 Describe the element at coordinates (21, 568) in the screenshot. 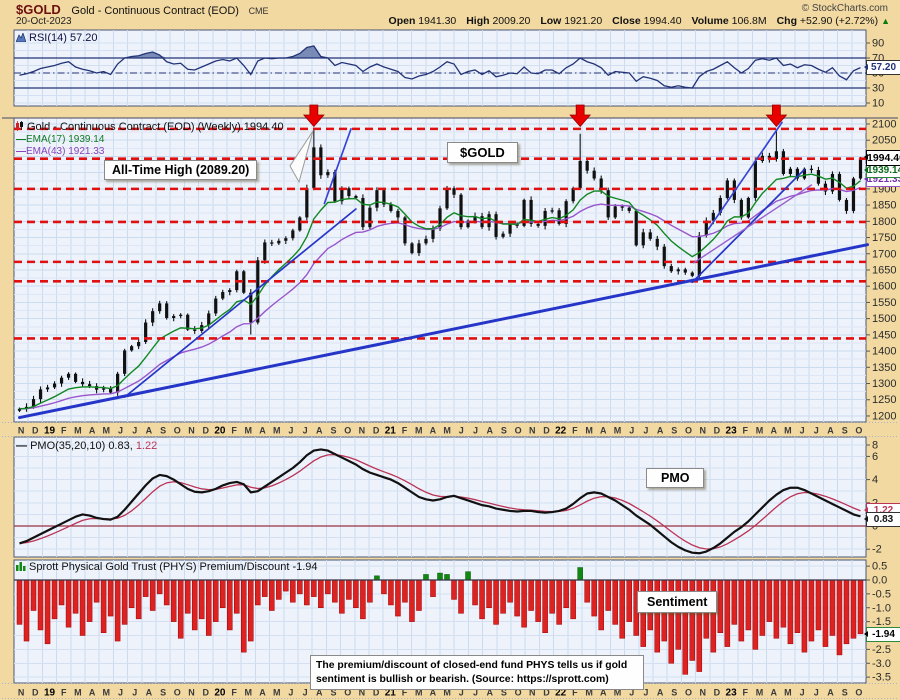

I see `histogram-icon` at that location.